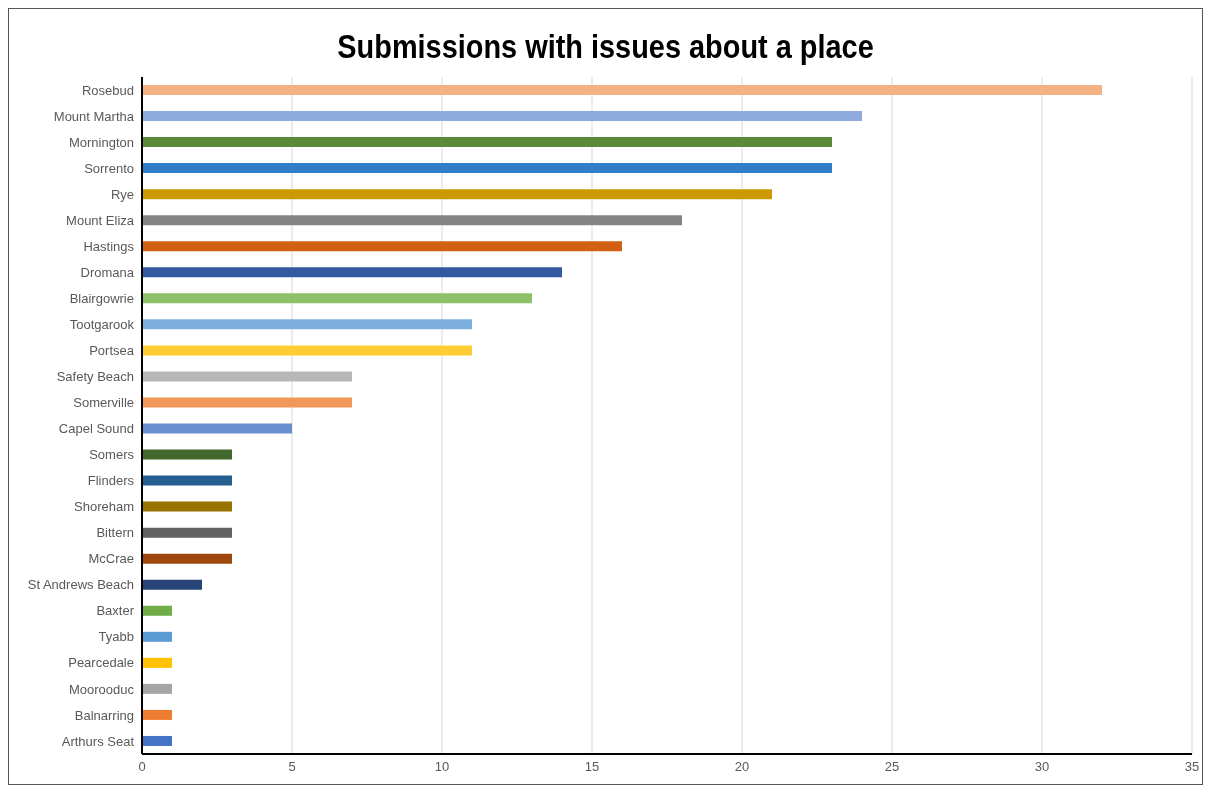 This screenshot has height=793, width=1211. What do you see at coordinates (101, 298) in the screenshot?
I see `y-tick-label: Blairgowrie` at bounding box center [101, 298].